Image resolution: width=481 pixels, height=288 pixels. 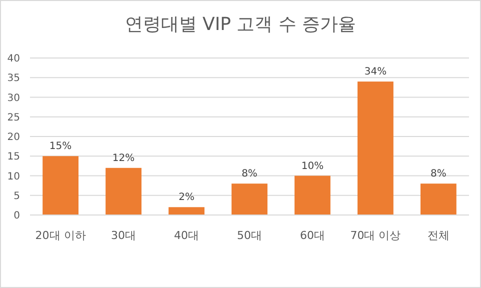 What do you see at coordinates (438, 235) in the screenshot?
I see `x-tick-label: 전체` at bounding box center [438, 235].